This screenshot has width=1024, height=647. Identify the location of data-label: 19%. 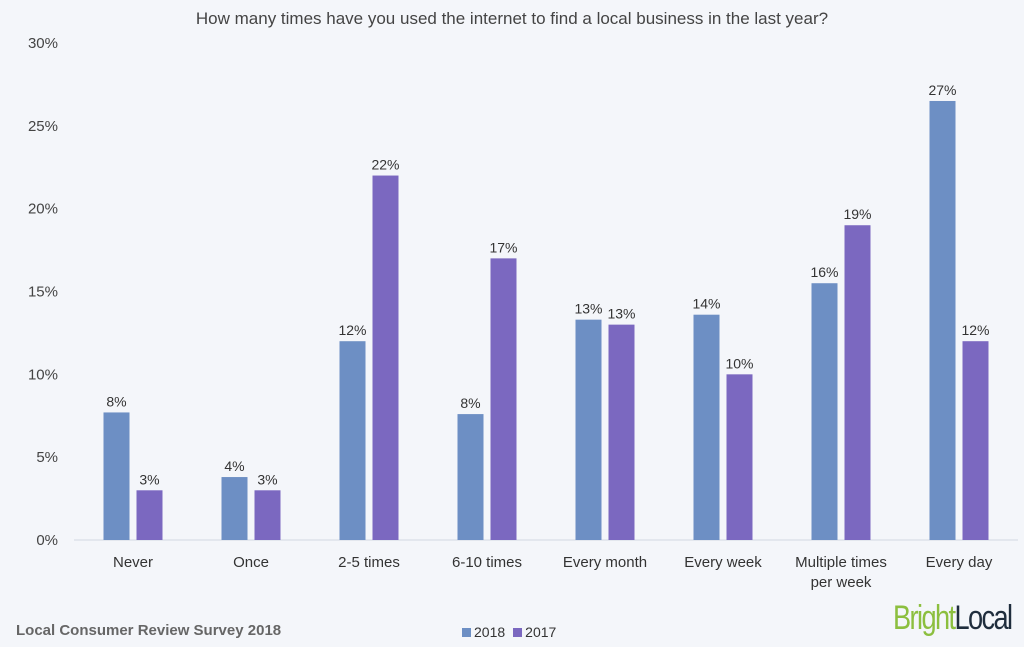
(857, 214).